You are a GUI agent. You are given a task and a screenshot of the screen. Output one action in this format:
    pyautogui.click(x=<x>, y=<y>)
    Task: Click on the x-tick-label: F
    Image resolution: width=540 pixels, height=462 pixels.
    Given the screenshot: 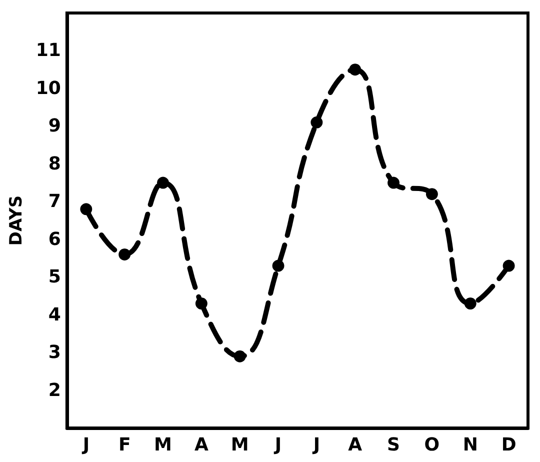 What is the action you would take?
    pyautogui.click(x=124, y=445)
    